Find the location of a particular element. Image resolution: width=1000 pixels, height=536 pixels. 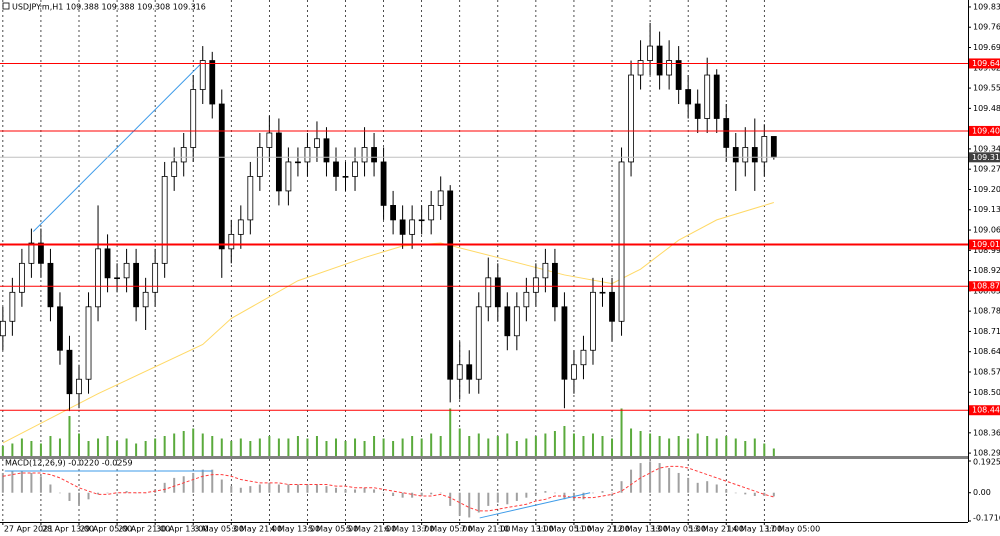

x-tick-label: 28 Apr 13:00 is located at coordinates (68, 529).